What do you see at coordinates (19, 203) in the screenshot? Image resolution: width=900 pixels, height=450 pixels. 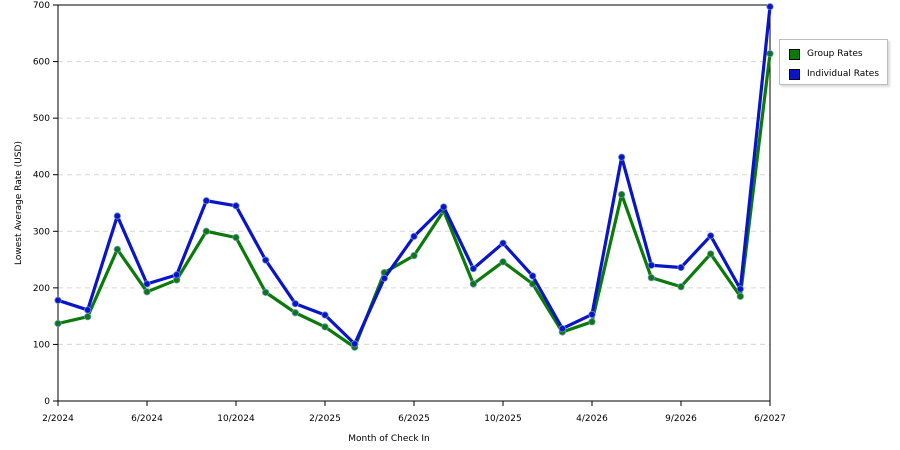 I see `y-axis-title: Lowest Average Rate (USD)` at bounding box center [19, 203].